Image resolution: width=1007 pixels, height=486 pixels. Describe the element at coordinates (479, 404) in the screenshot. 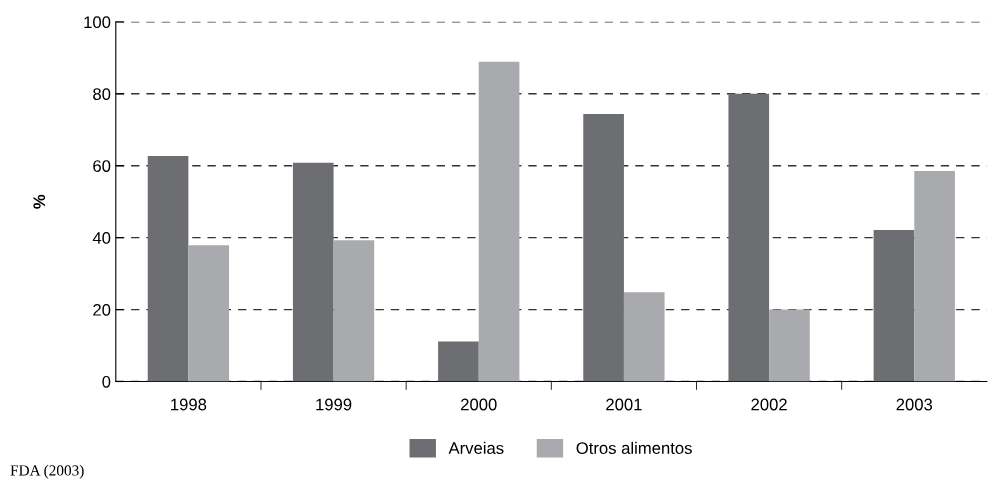

I see `x-tick-label: 2000` at that location.